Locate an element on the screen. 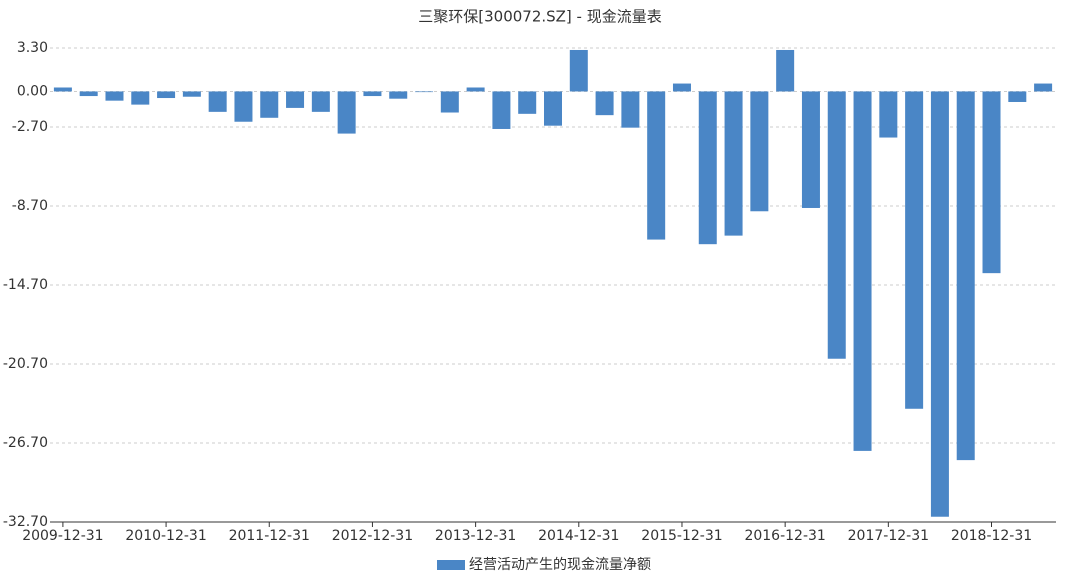 The width and height of the screenshot is (1080, 576). x-tick-label: 2011-12-31 is located at coordinates (269, 536).